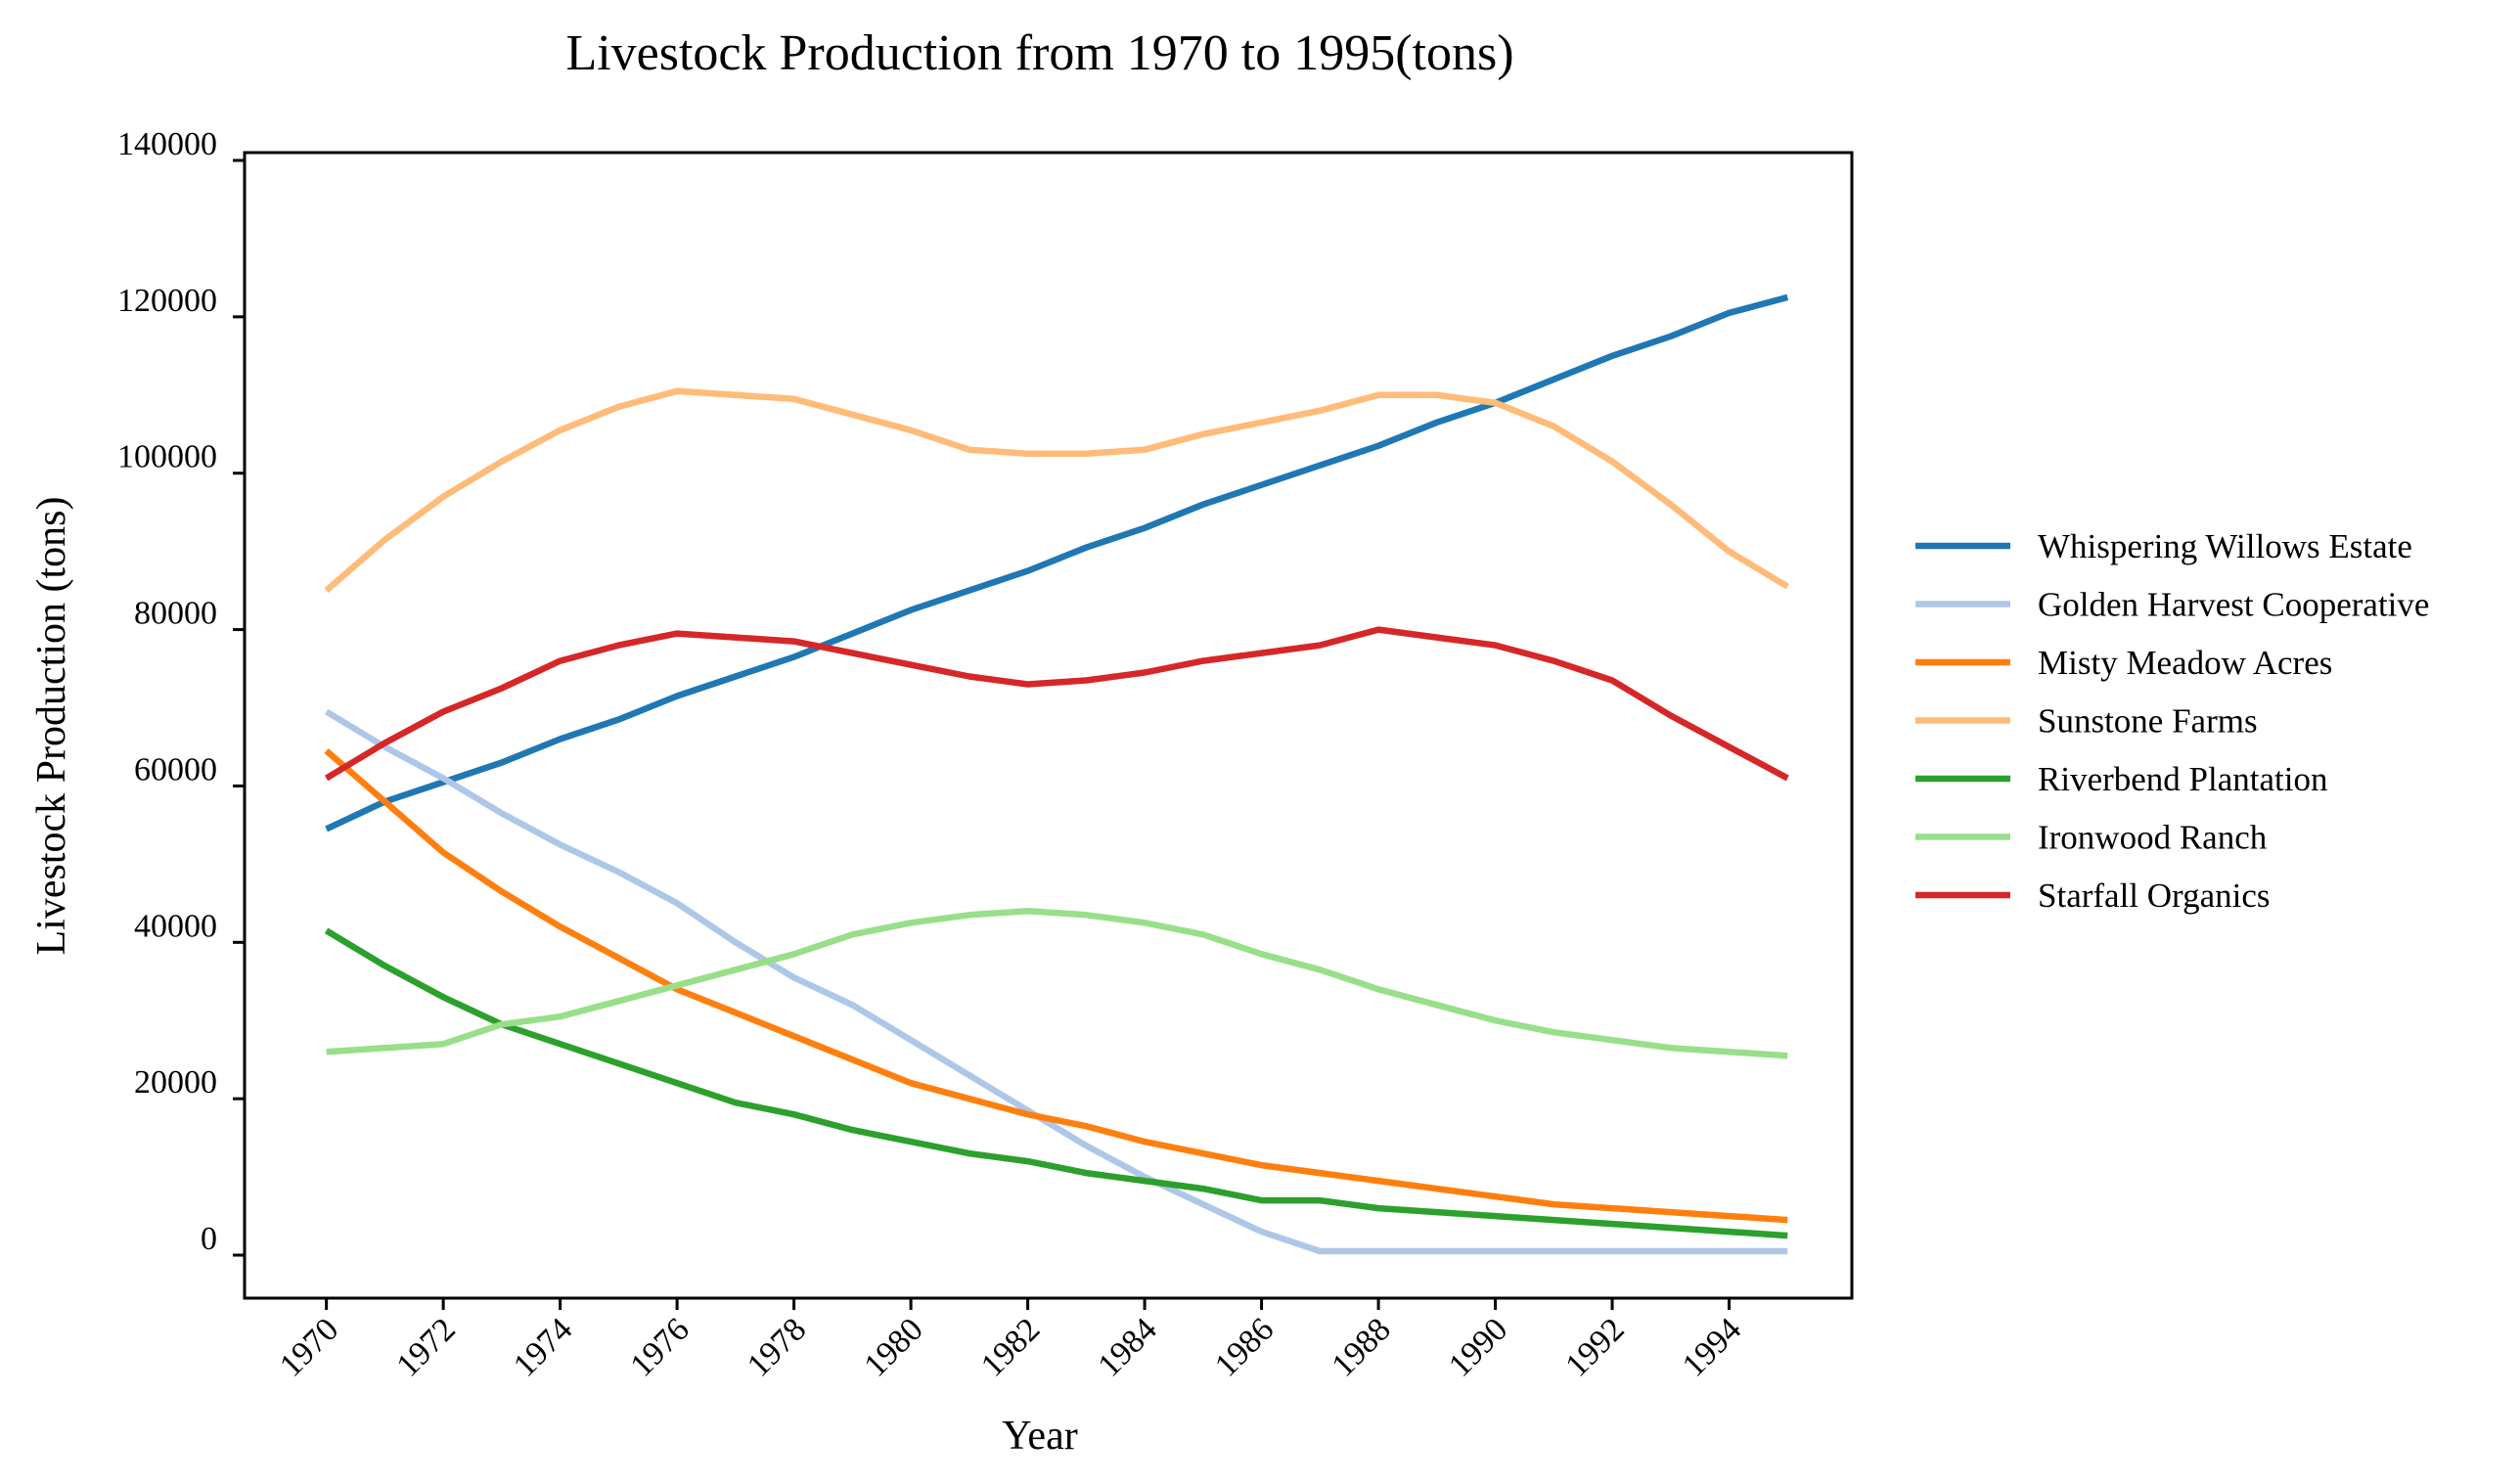 The image size is (2520, 1484). I want to click on legend-label: Golden Harvest Cooperative, so click(2233, 605).